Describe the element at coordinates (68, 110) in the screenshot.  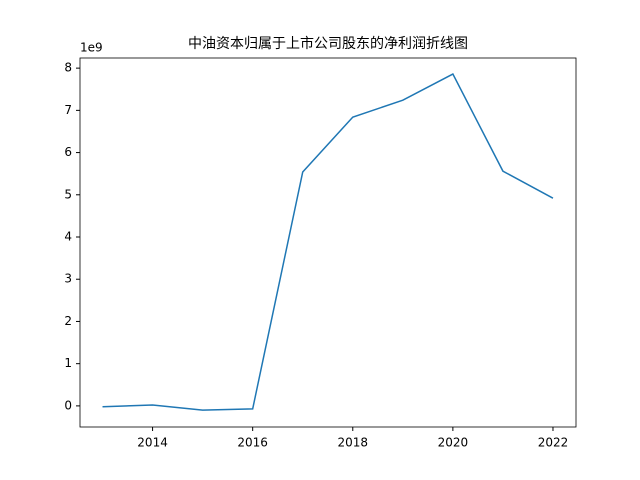
I see `y-tick-label: 7` at that location.